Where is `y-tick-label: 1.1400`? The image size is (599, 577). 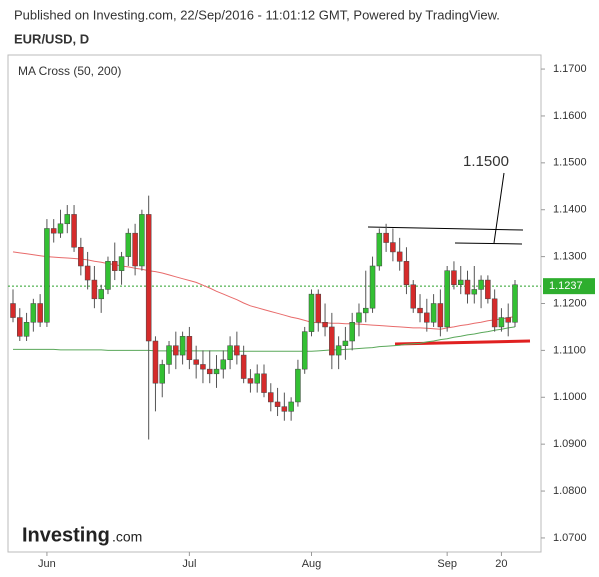
y-tick-label: 1.1400 is located at coordinates (570, 210).